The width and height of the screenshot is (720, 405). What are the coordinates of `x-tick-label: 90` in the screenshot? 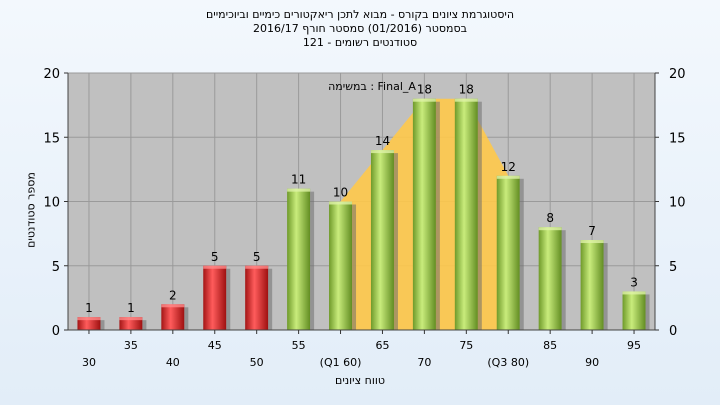 It's located at (592, 362).